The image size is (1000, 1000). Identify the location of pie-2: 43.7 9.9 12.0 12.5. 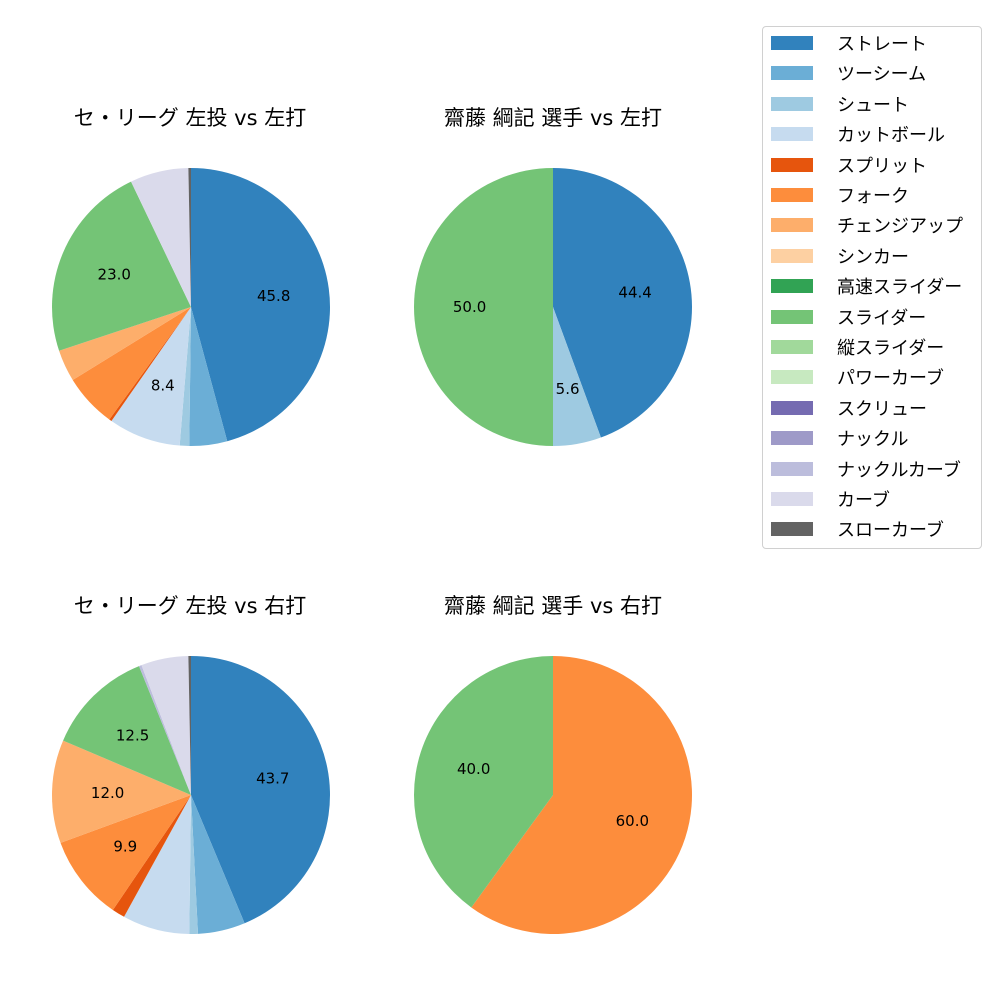
(191, 795).